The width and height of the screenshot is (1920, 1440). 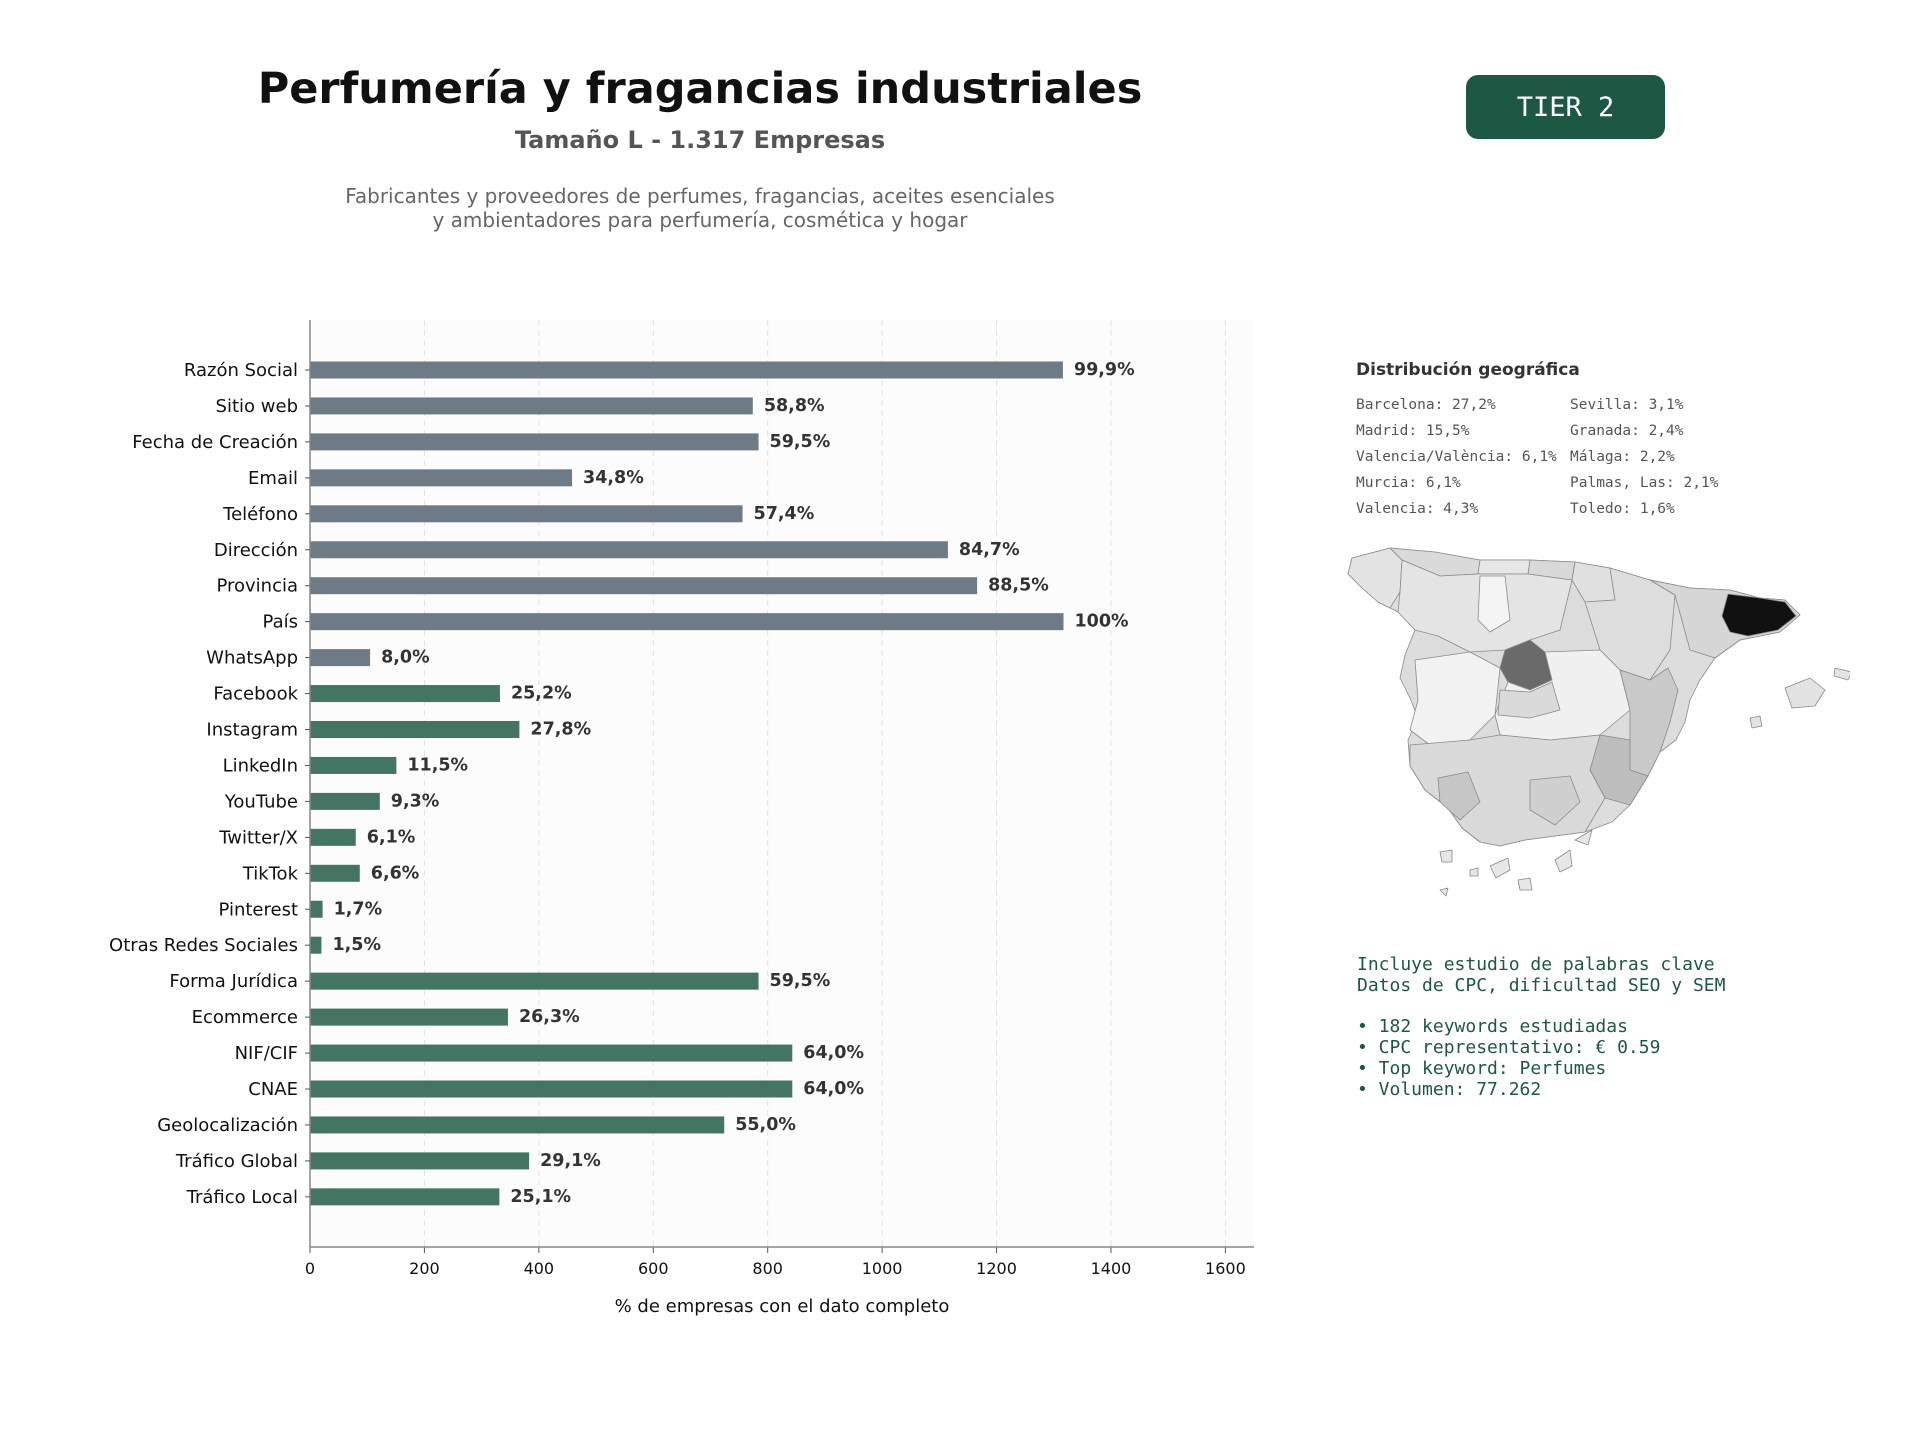 What do you see at coordinates (800, 442) in the screenshot?
I see `value-label: 59,5%` at bounding box center [800, 442].